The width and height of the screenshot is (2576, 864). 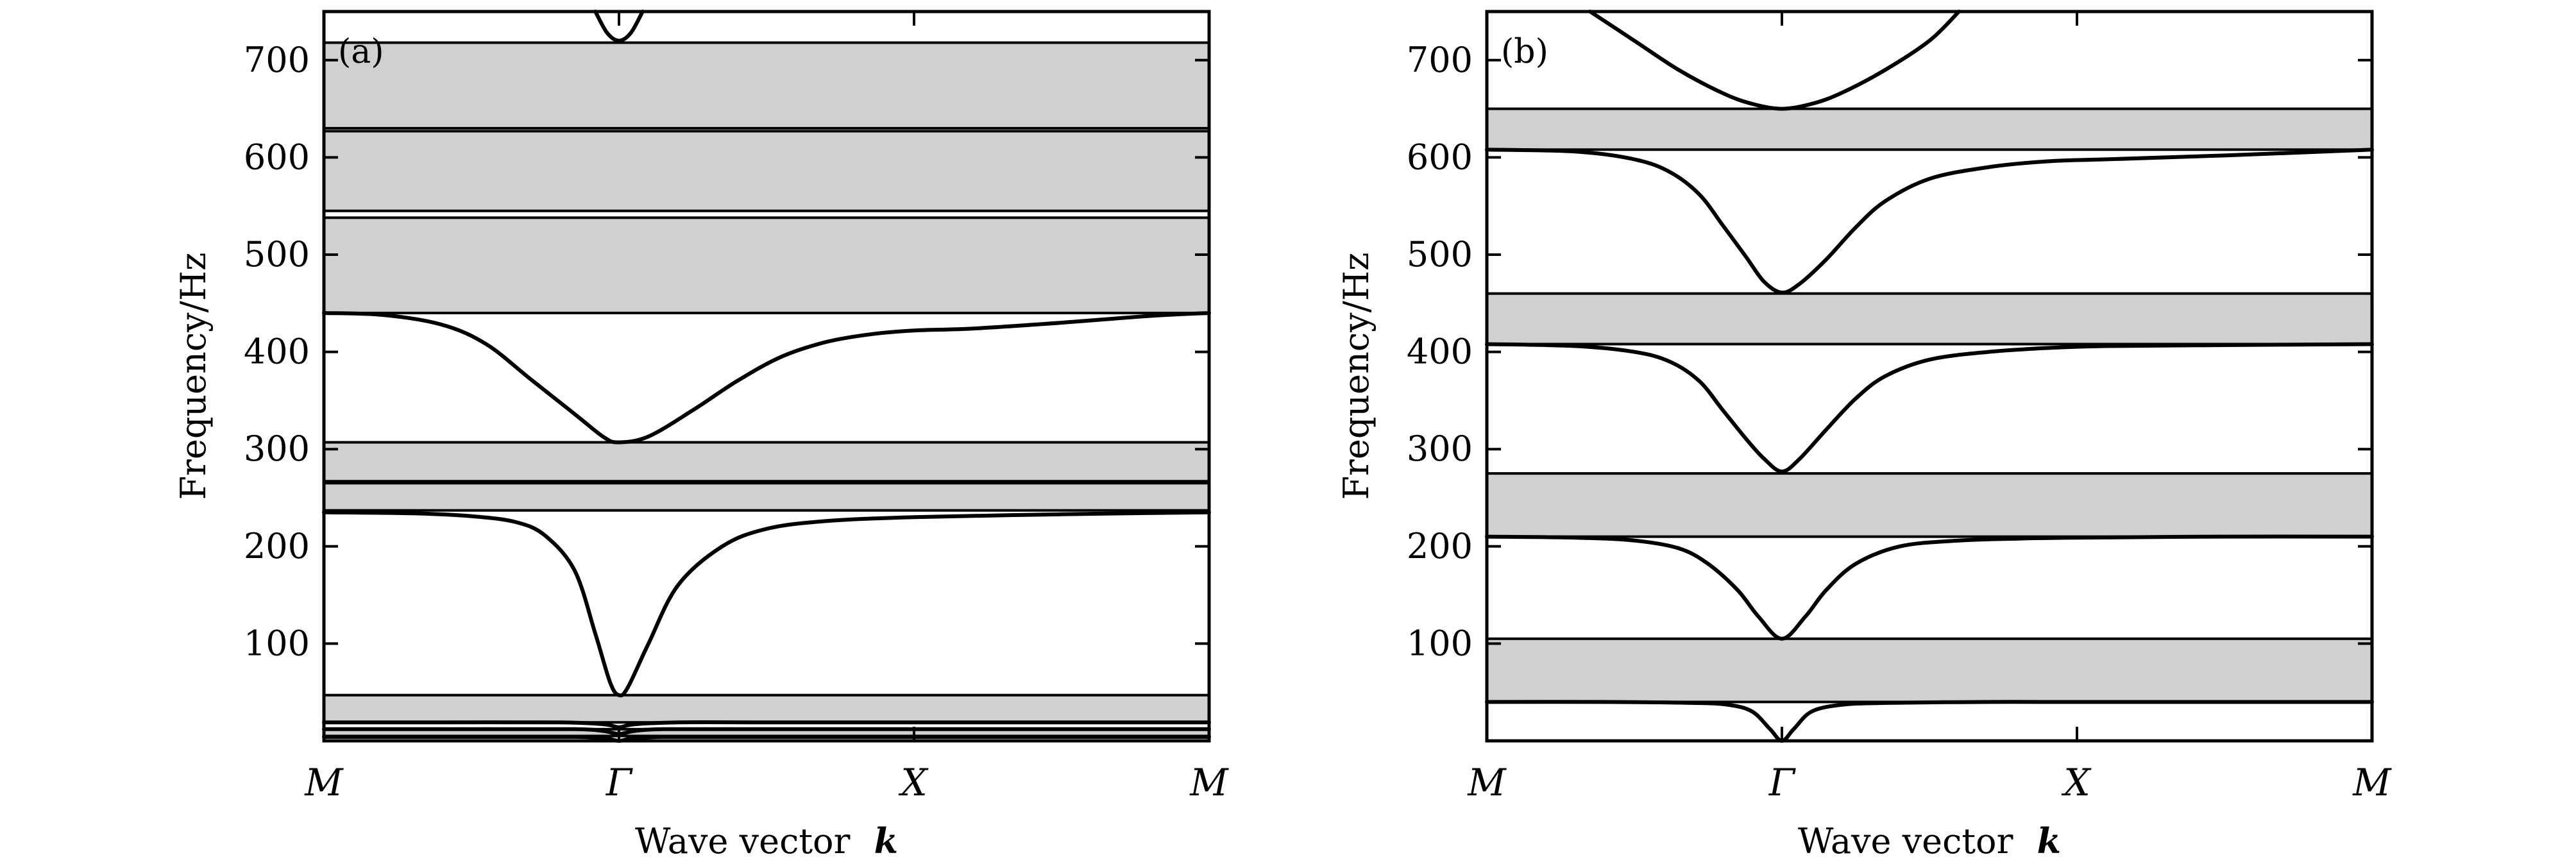 What do you see at coordinates (1524, 52) in the screenshot?
I see `panel-label: (b)` at bounding box center [1524, 52].